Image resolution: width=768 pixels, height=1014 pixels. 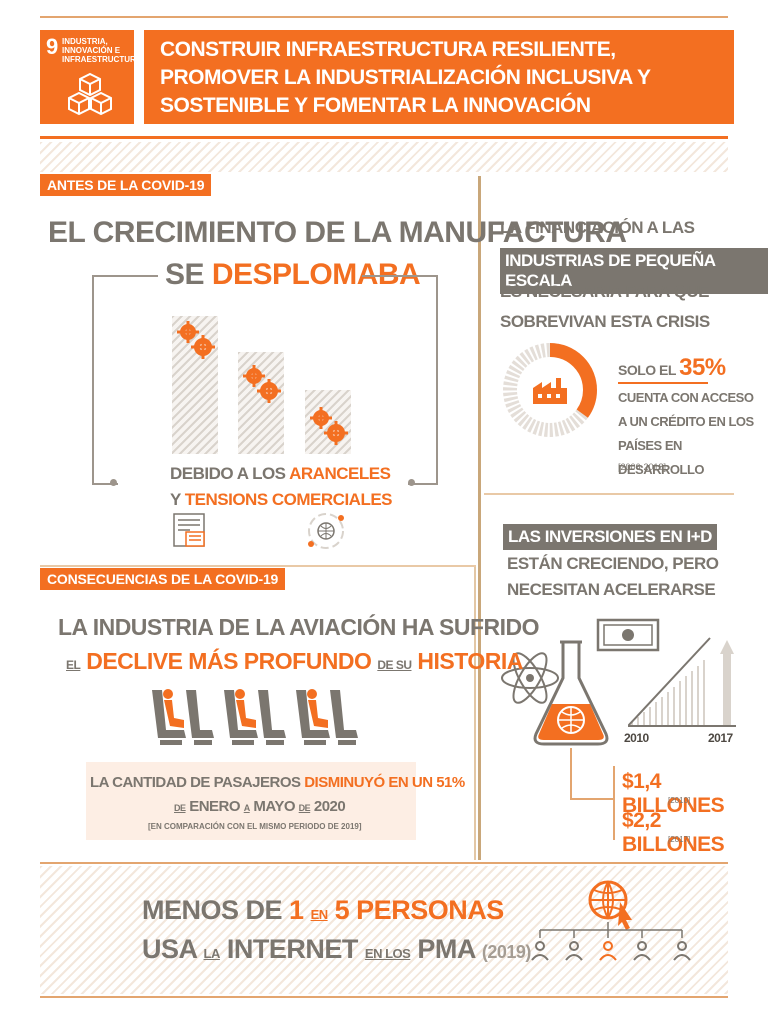 What do you see at coordinates (384, 137) in the screenshot?
I see `header-rule` at bounding box center [384, 137].